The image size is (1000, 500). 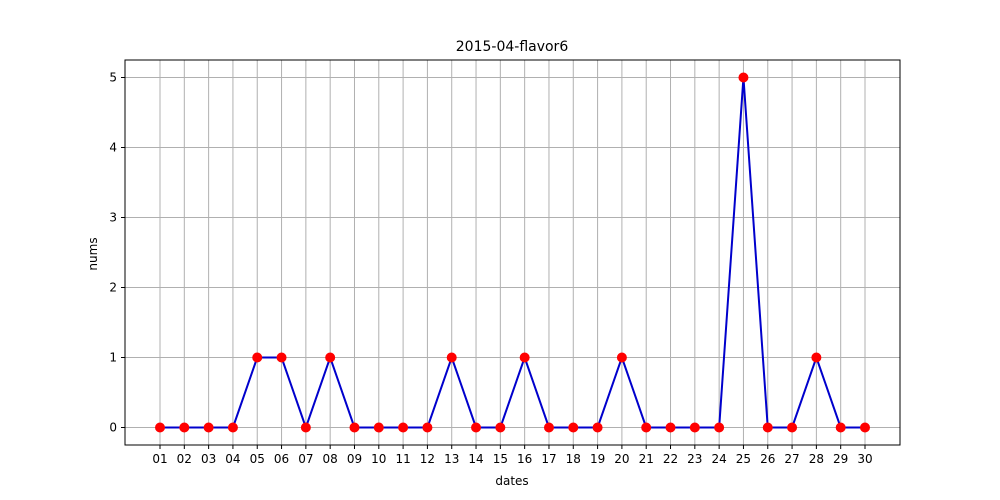 What do you see at coordinates (451, 459) in the screenshot?
I see `x-tick-label: 13` at bounding box center [451, 459].